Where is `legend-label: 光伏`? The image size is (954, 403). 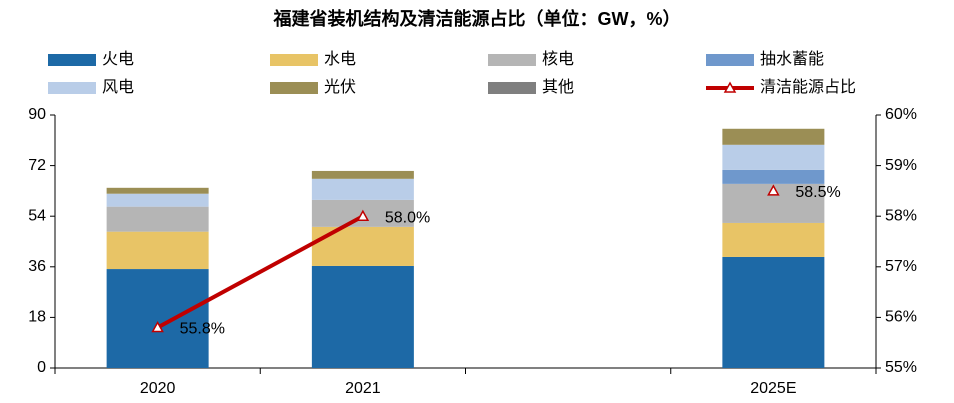 legend-label: 光伏 is located at coordinates (340, 87).